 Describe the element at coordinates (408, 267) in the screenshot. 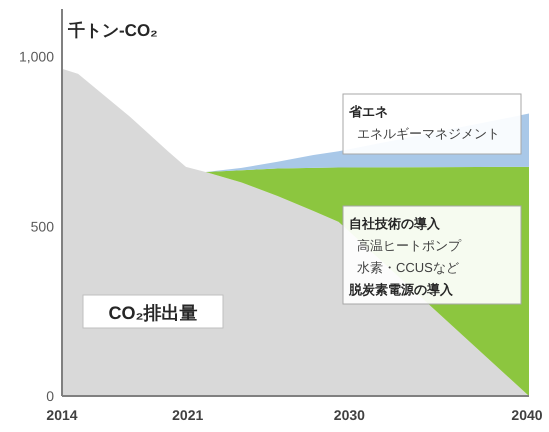

I see `annotation: 水素・CCUSなど` at that location.